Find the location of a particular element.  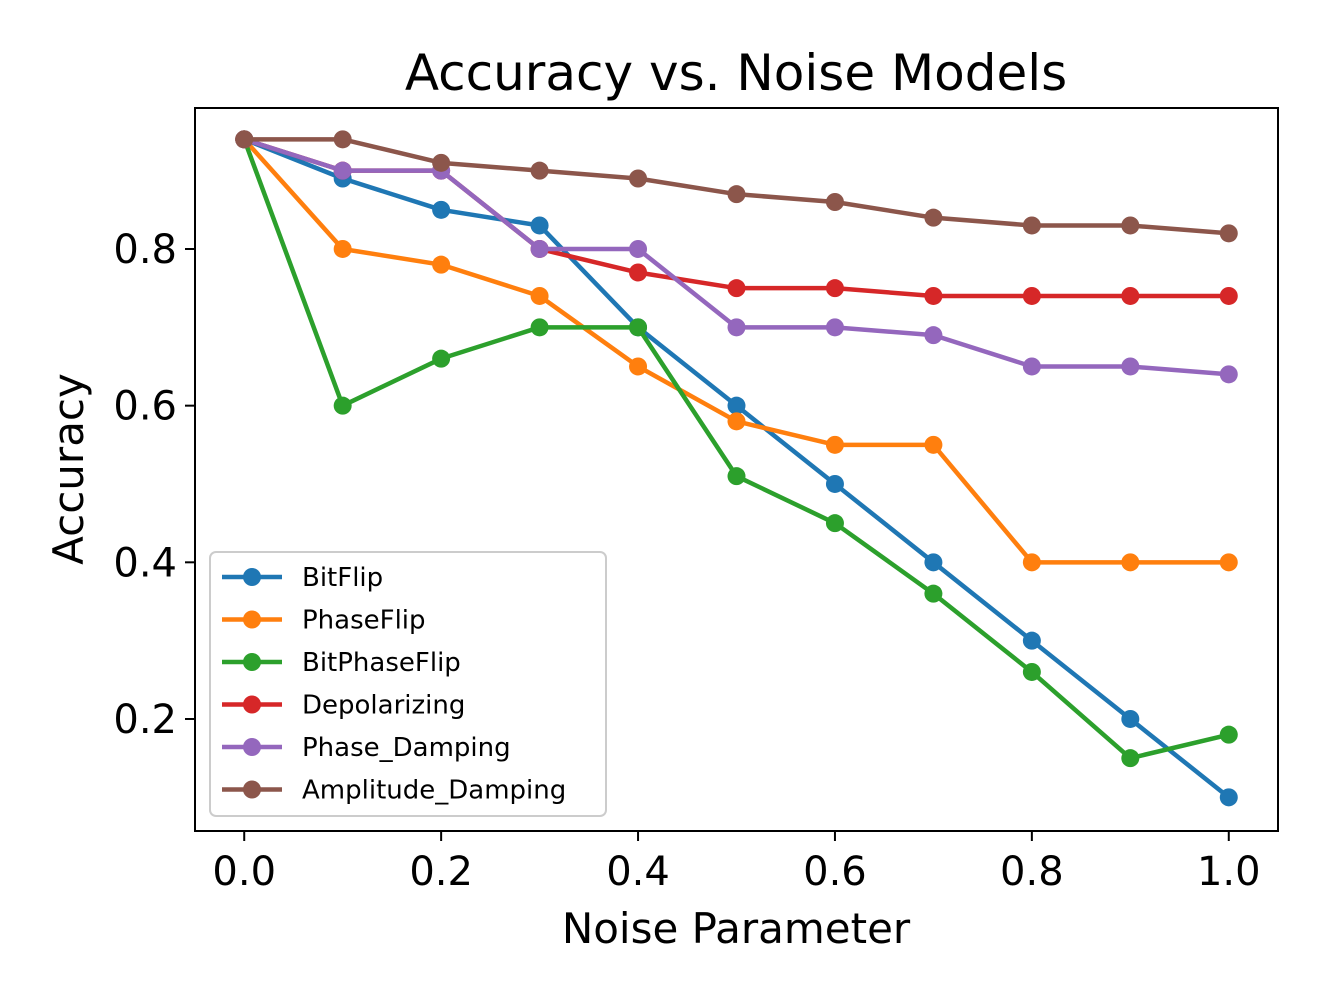

y-axis-label: Accuracy is located at coordinates (68, 469).